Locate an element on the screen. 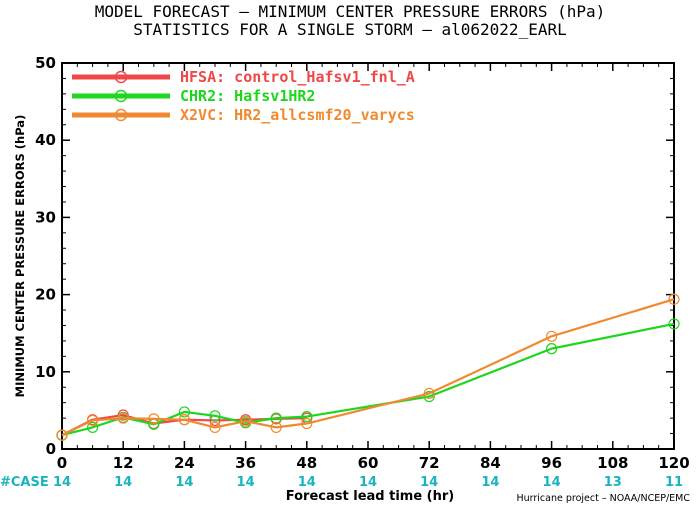  y-tick-label: 0 is located at coordinates (51, 449).